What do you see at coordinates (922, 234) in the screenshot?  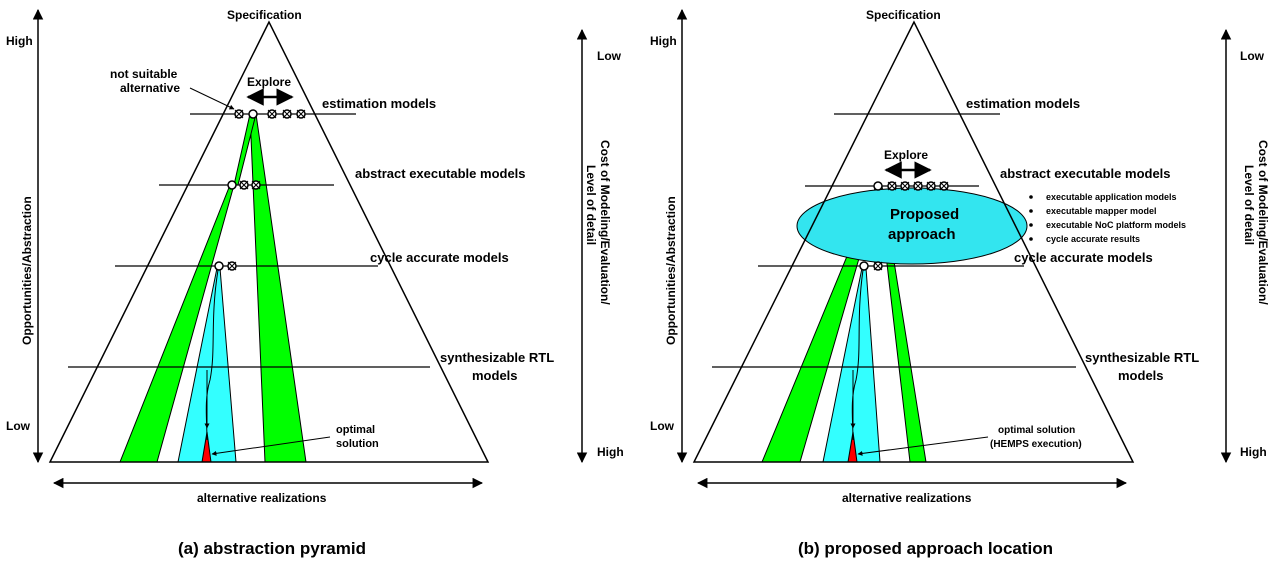 I see `proposed-line2: approach` at bounding box center [922, 234].